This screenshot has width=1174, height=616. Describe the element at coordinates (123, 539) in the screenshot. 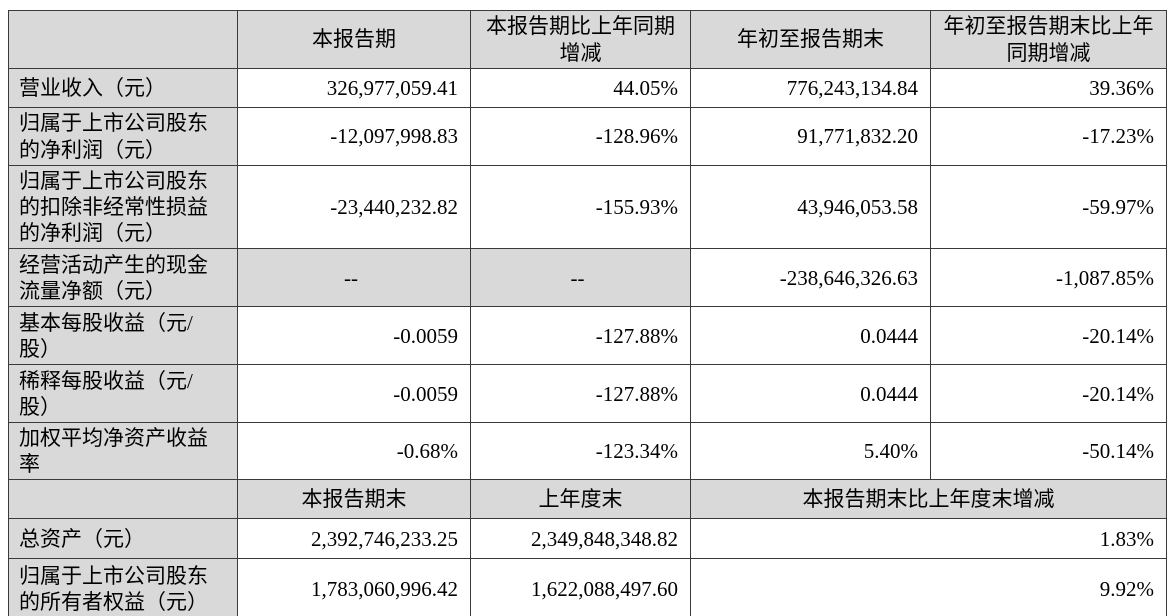

I see `row-label: 总资产（元）` at that location.